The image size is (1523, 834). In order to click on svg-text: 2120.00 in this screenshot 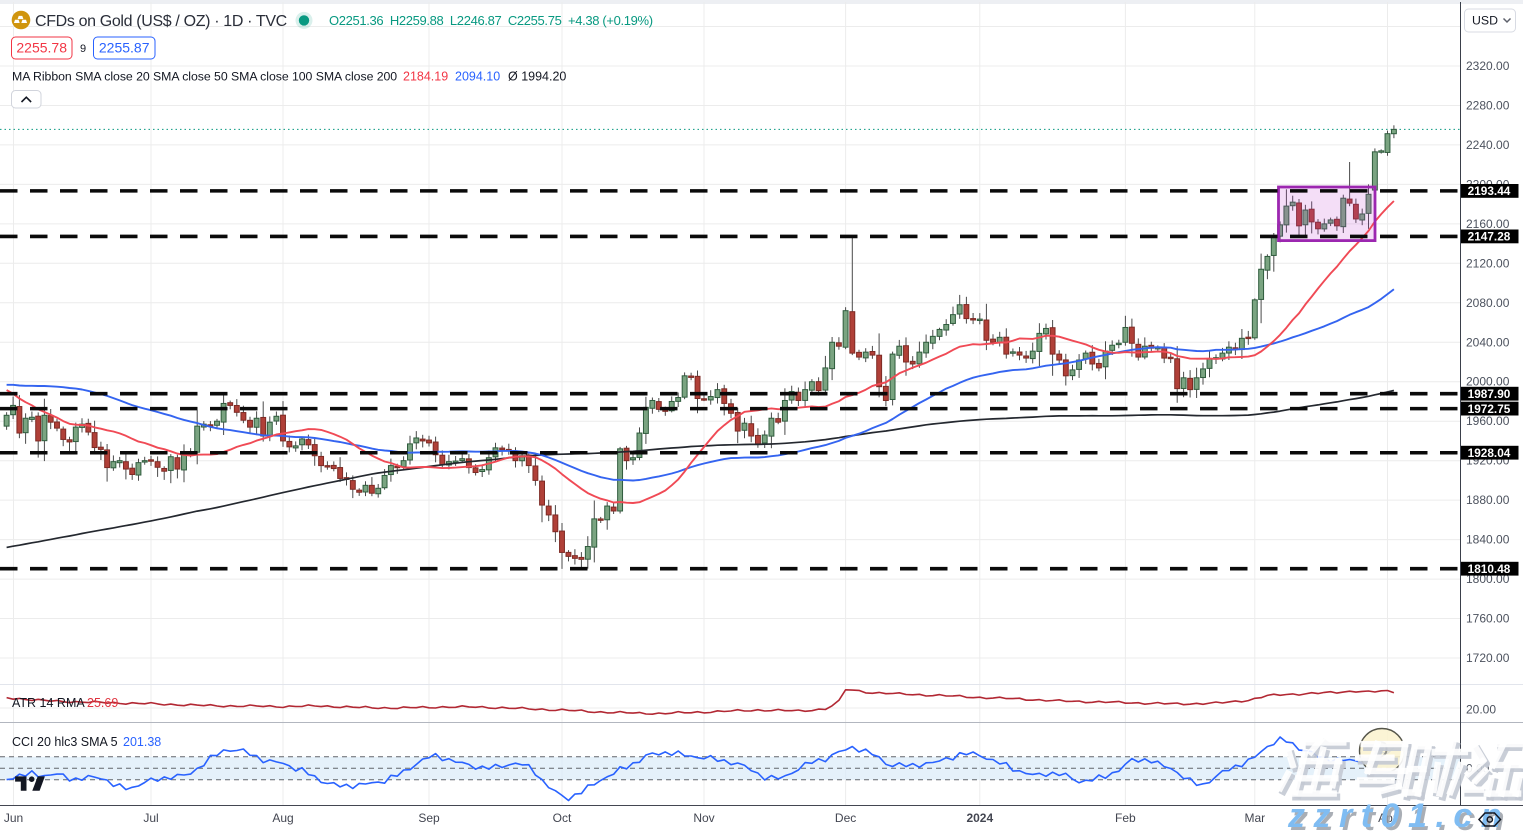, I will do `click(1488, 263)`.